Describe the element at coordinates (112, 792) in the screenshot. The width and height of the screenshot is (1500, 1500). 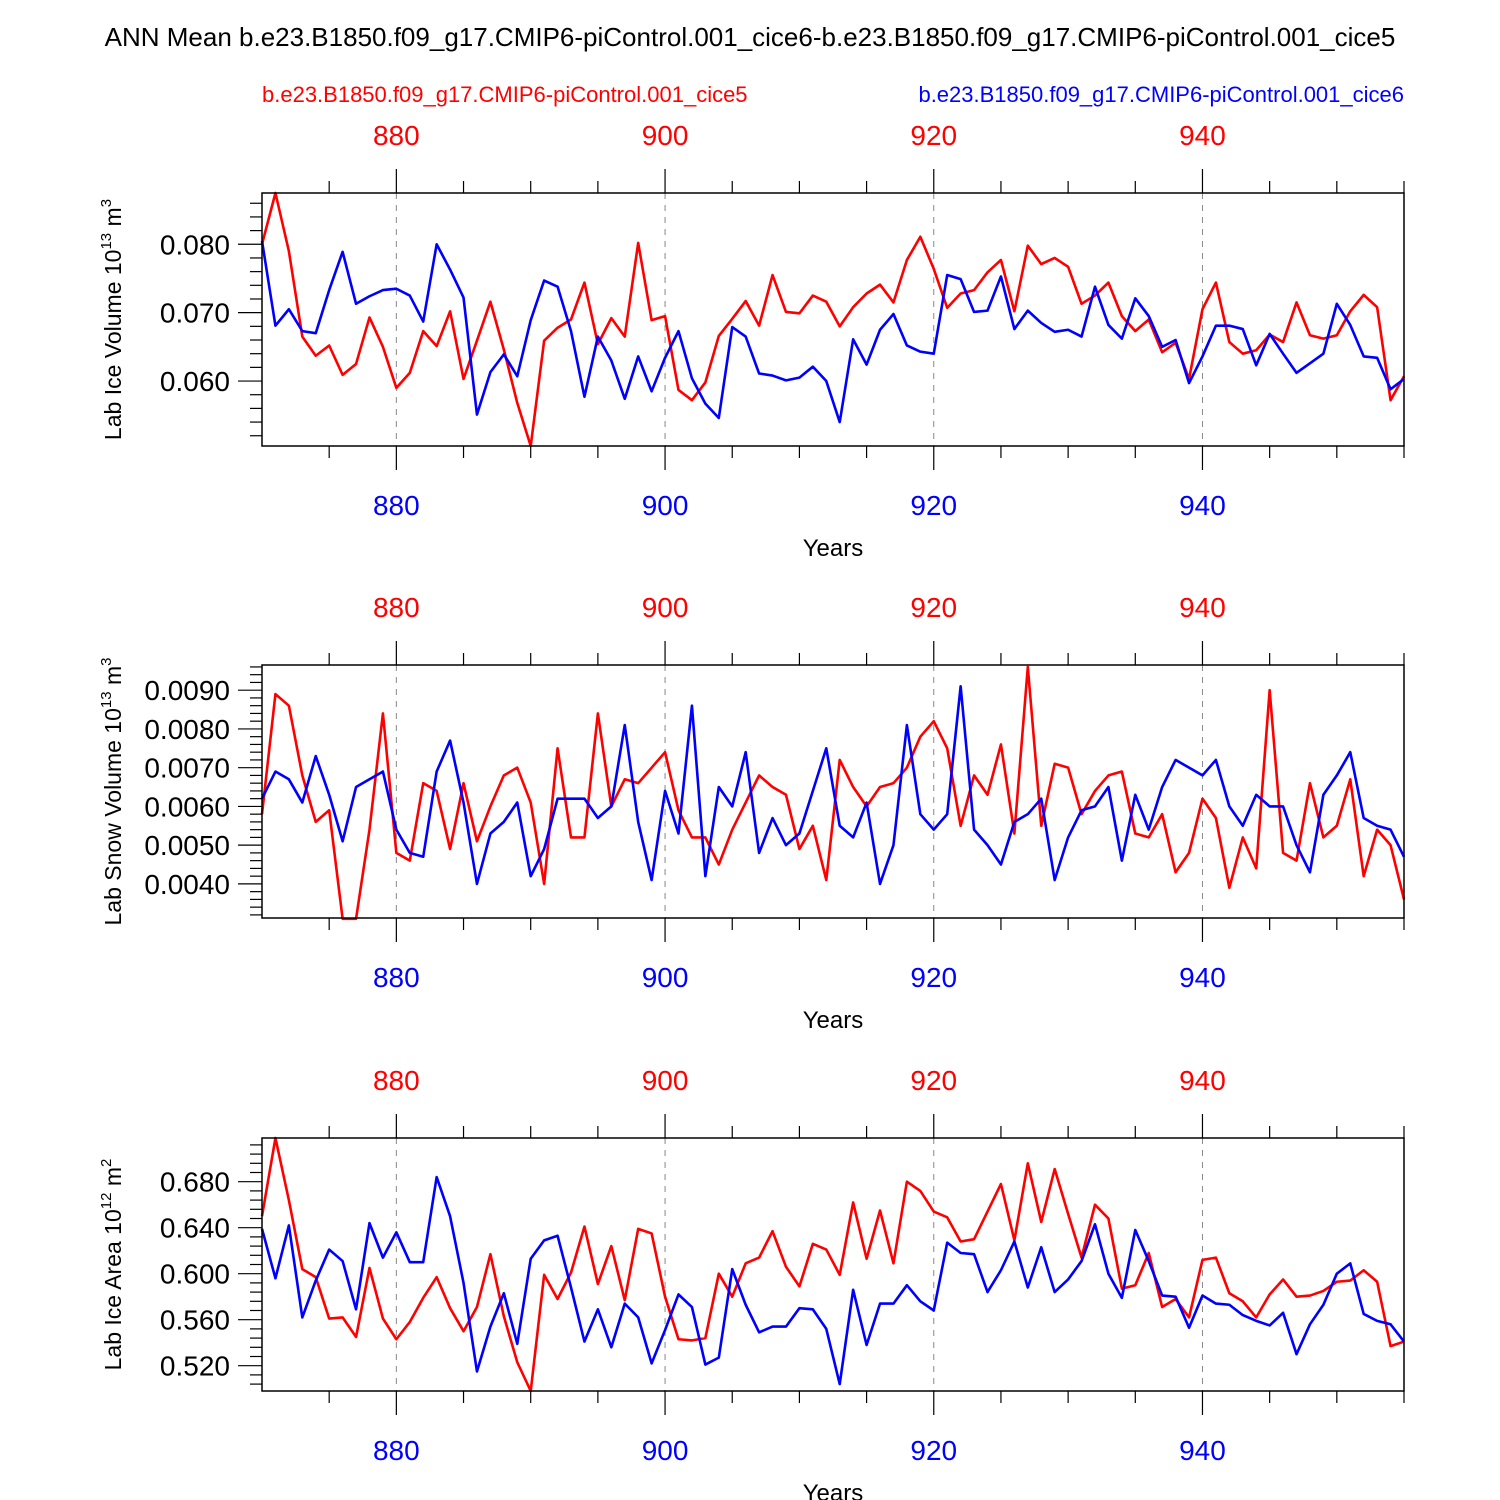
I see `y-axis-label: Lab Snow Volume 1013 m3` at that location.